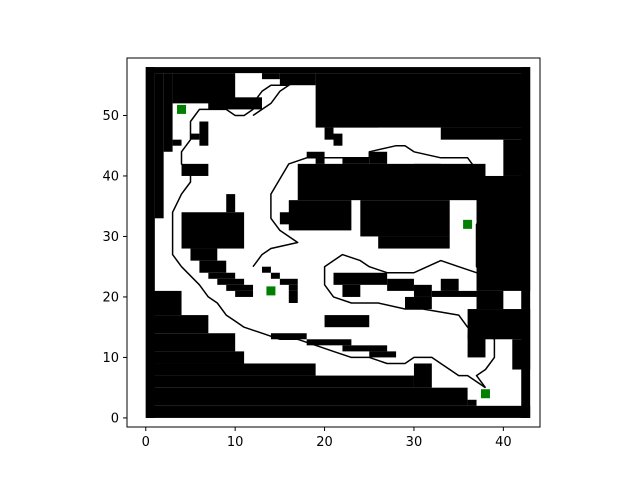 This screenshot has width=640, height=480. Describe the element at coordinates (414, 442) in the screenshot. I see `x-tick-label: 30` at that location.